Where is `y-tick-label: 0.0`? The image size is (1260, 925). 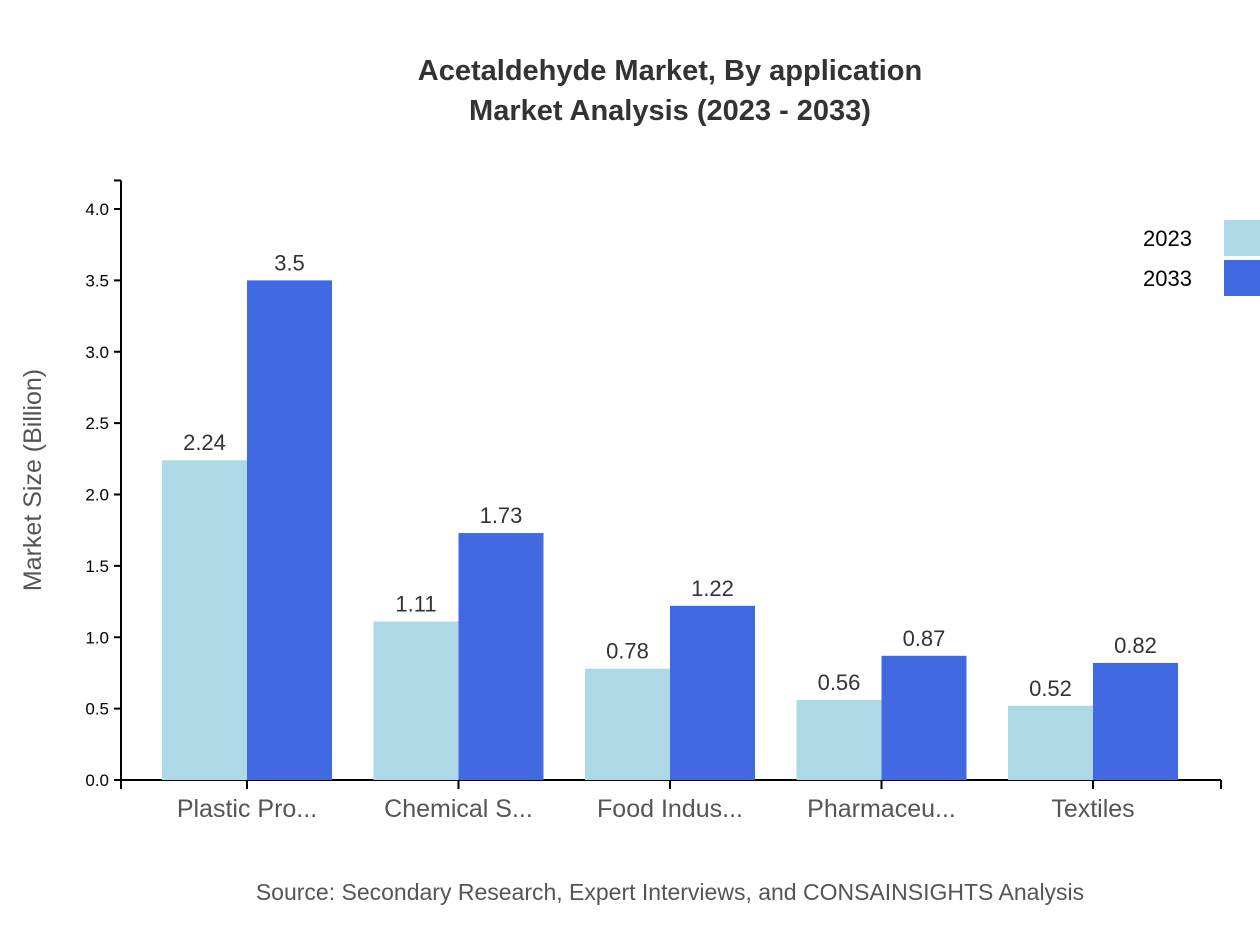
y-tick-label: 0.0 is located at coordinates (97, 780).